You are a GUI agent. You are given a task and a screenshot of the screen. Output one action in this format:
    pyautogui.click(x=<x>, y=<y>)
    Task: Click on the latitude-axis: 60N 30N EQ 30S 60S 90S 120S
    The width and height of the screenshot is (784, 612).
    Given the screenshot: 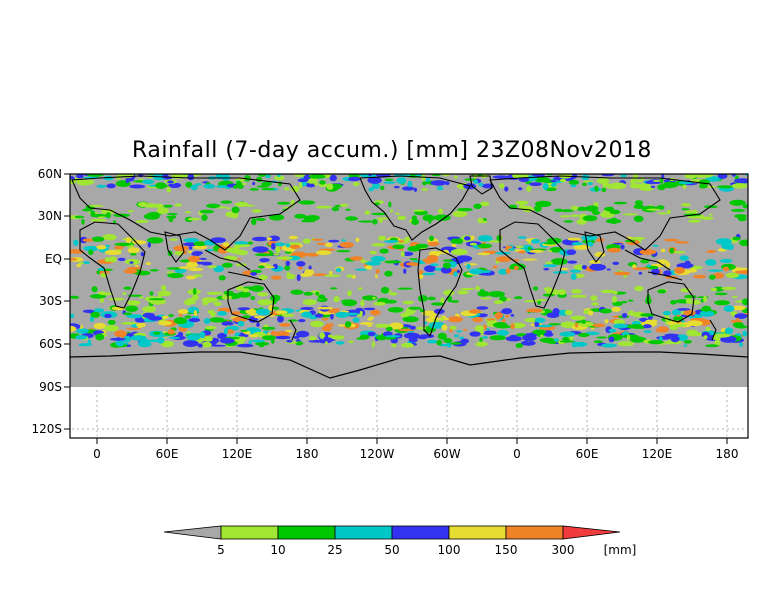 What is the action you would take?
    pyautogui.click(x=50, y=301)
    